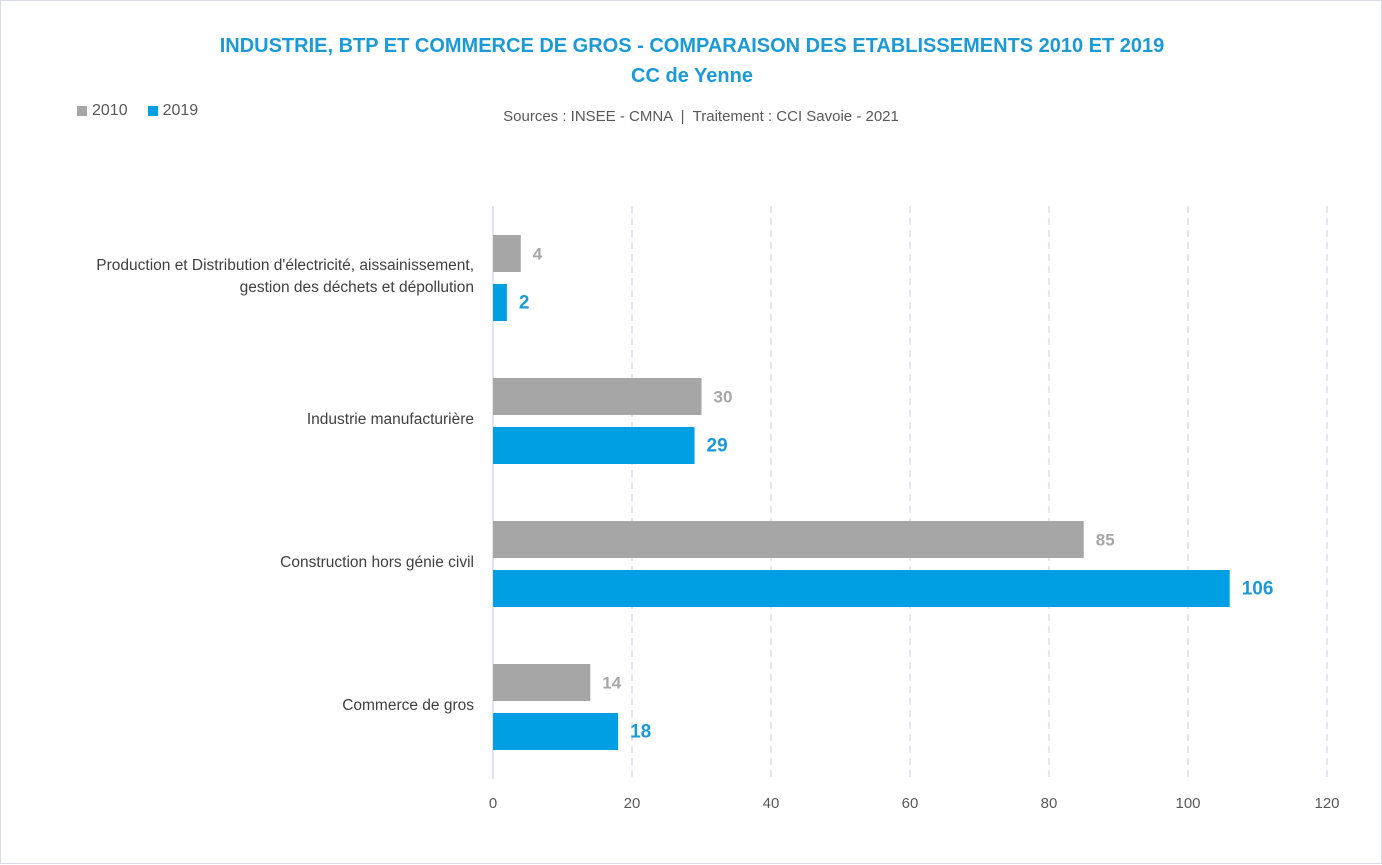  What do you see at coordinates (1049, 803) in the screenshot?
I see `x-tick-label: 80` at bounding box center [1049, 803].